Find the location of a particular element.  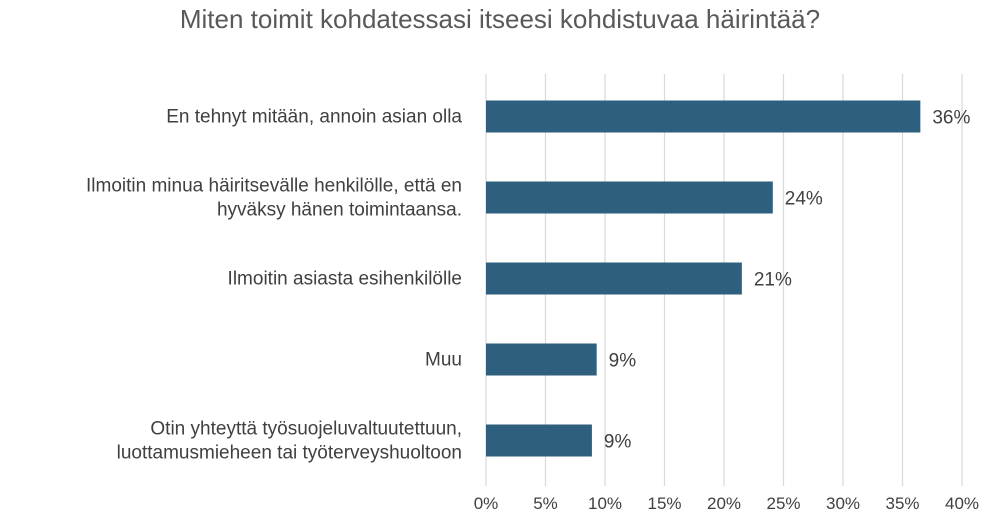

x-tick-label: 25% is located at coordinates (783, 503).